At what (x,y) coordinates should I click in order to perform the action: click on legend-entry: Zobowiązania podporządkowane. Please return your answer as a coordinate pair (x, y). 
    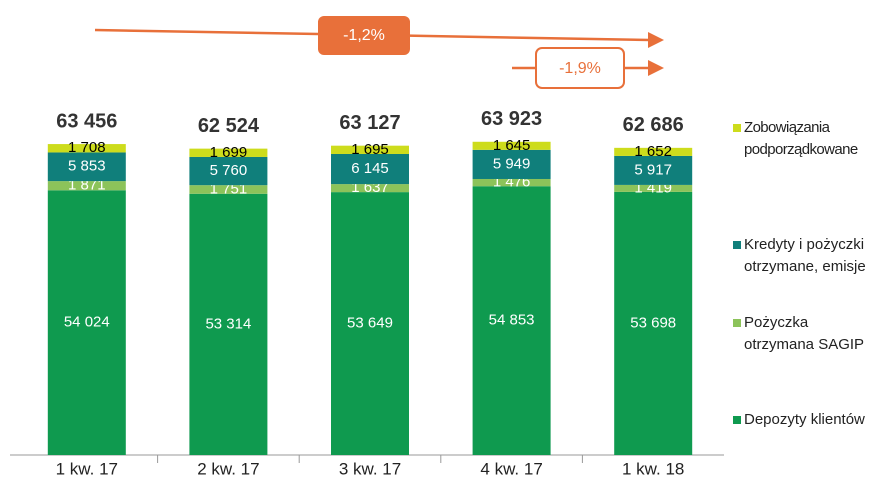
    Looking at the image, I should click on (800, 139).